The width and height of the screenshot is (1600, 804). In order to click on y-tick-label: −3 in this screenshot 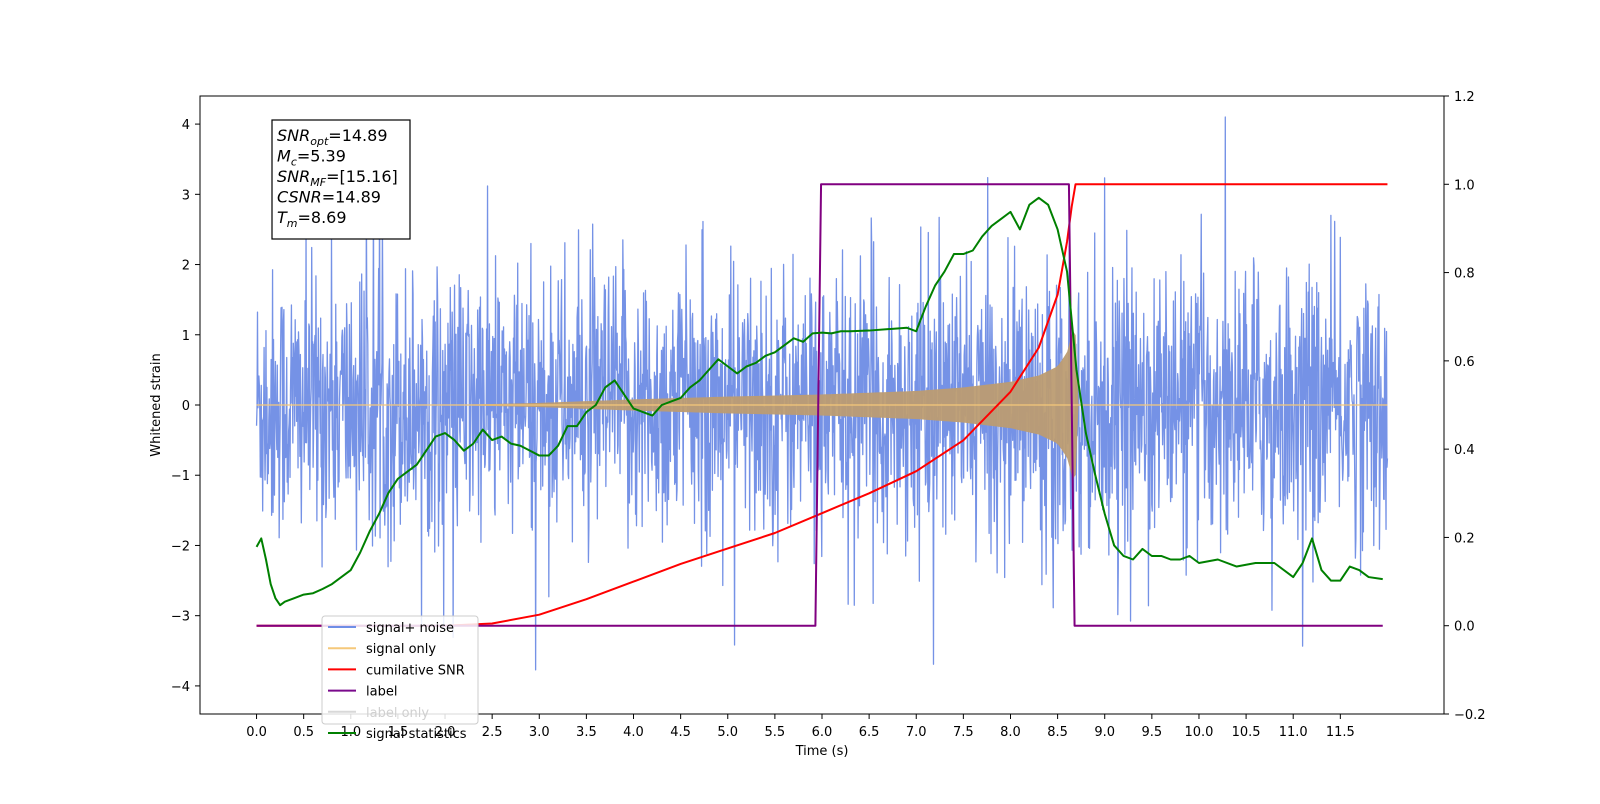, I will do `click(180, 617)`.